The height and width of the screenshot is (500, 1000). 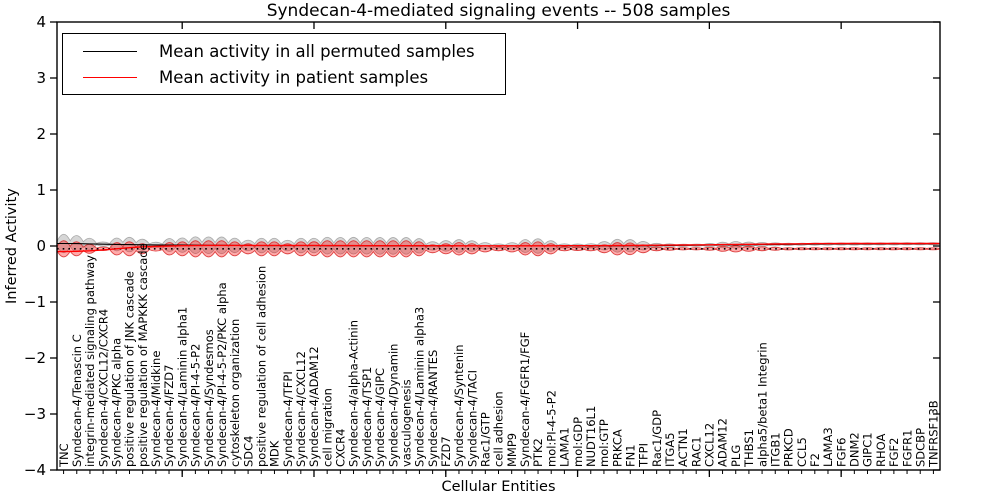 What do you see at coordinates (288, 419) in the screenshot?
I see `x-category-label: Syndecan-4/TFPI` at bounding box center [288, 419].